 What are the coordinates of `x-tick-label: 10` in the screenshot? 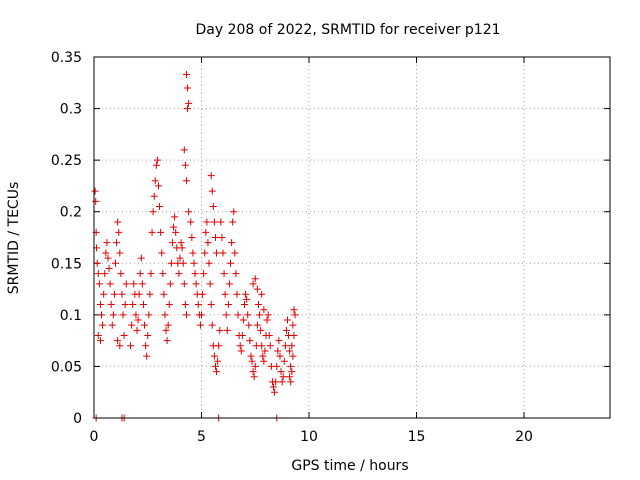 It's located at (309, 437).